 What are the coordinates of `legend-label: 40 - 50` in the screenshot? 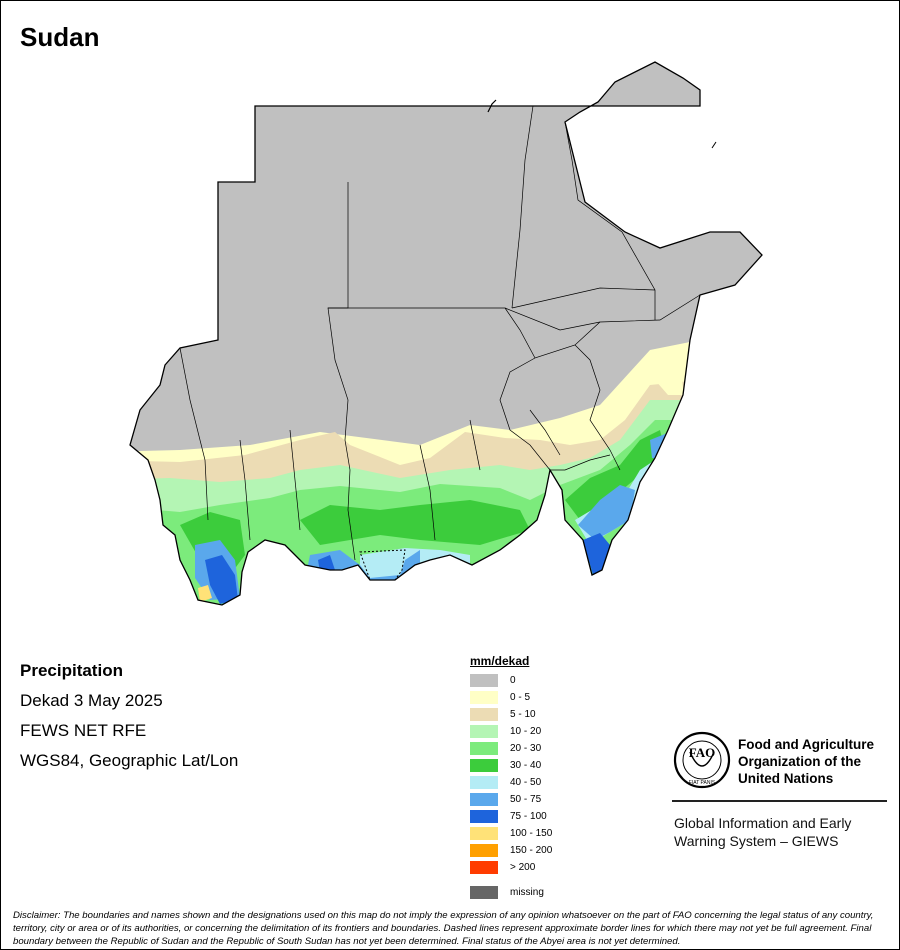 It's located at (526, 782).